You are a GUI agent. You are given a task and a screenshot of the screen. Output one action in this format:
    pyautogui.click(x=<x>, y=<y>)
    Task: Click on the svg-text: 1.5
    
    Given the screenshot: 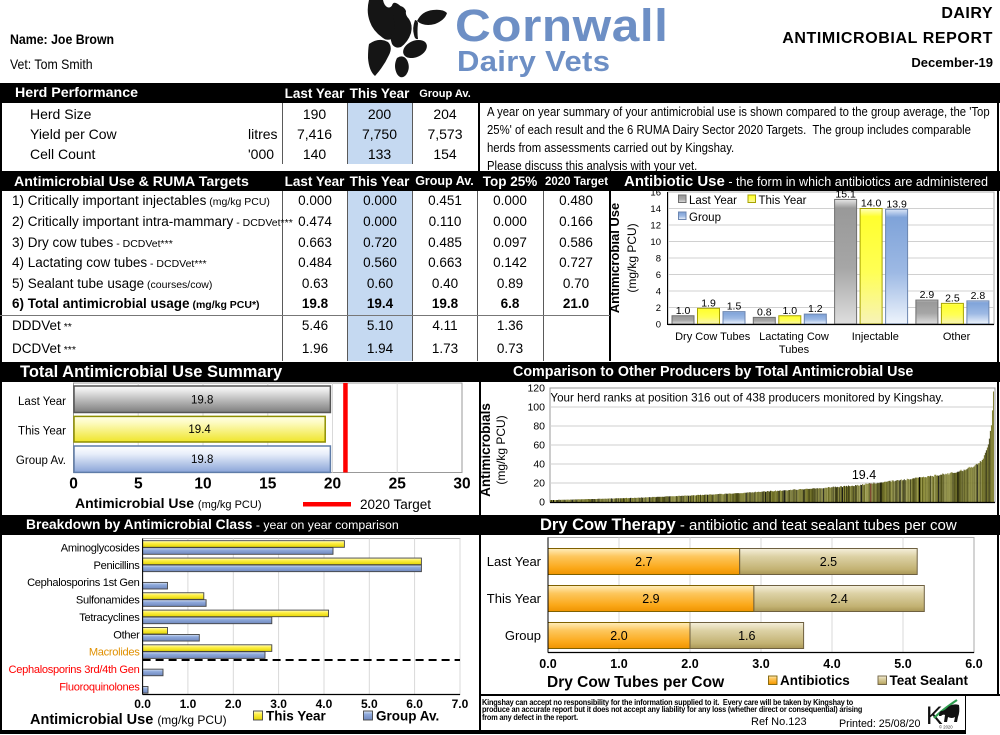 What is the action you would take?
    pyautogui.click(x=734, y=307)
    